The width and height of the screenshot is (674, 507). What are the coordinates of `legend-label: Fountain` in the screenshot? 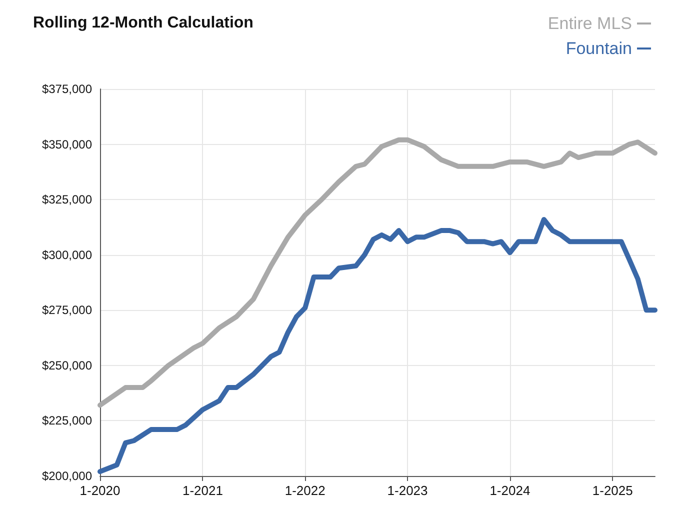 It's located at (599, 48).